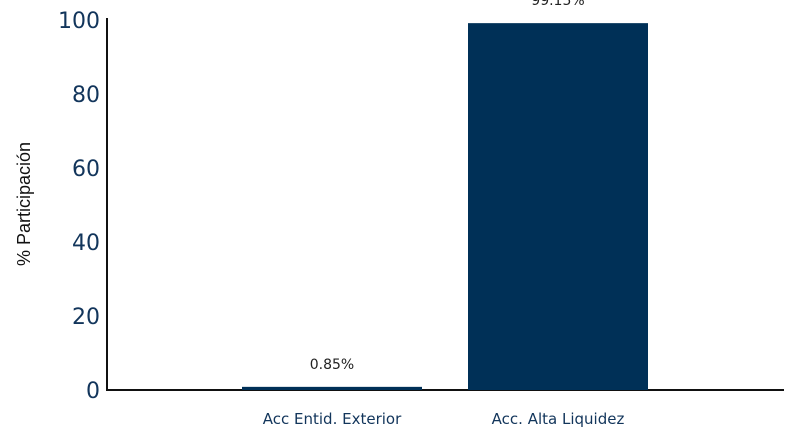 This screenshot has height=436, width=792. I want to click on bar, so click(332, 388).